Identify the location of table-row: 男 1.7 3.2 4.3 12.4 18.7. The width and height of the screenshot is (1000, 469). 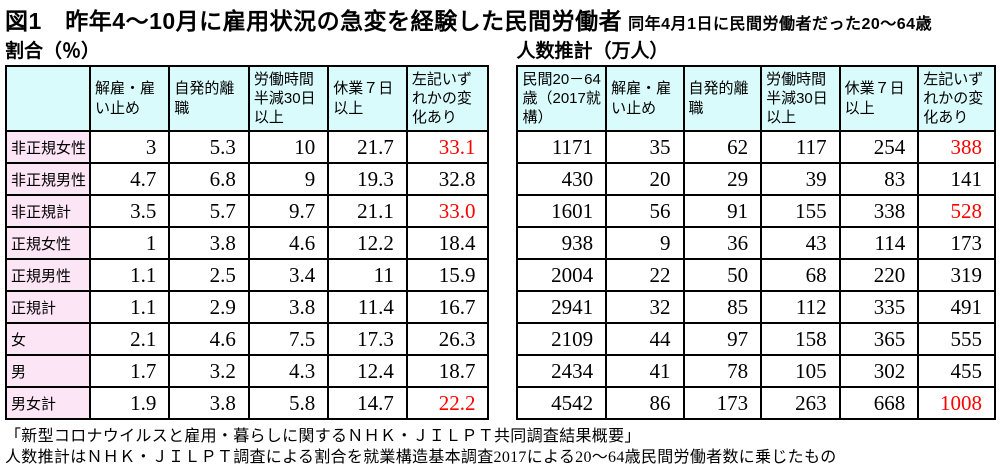
(247, 371).